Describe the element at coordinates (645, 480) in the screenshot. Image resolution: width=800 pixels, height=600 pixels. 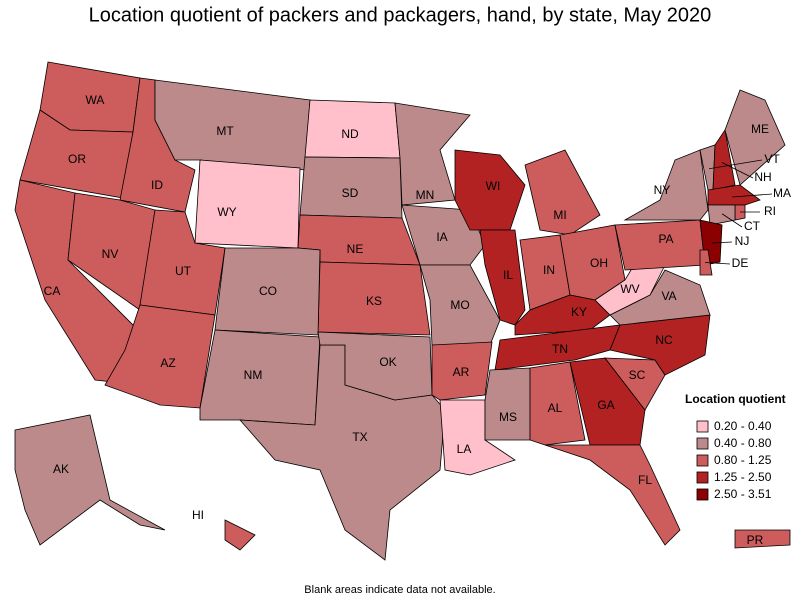
I see `state-label: FL` at that location.